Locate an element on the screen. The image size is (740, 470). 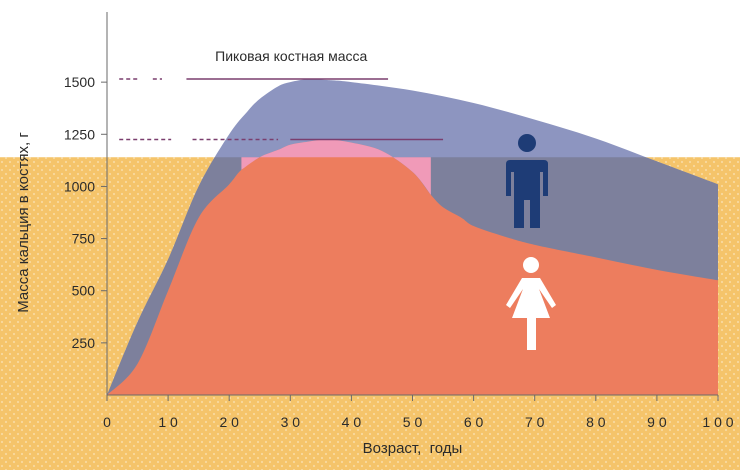
x-tick-label: 1 0 0 is located at coordinates (717, 422).